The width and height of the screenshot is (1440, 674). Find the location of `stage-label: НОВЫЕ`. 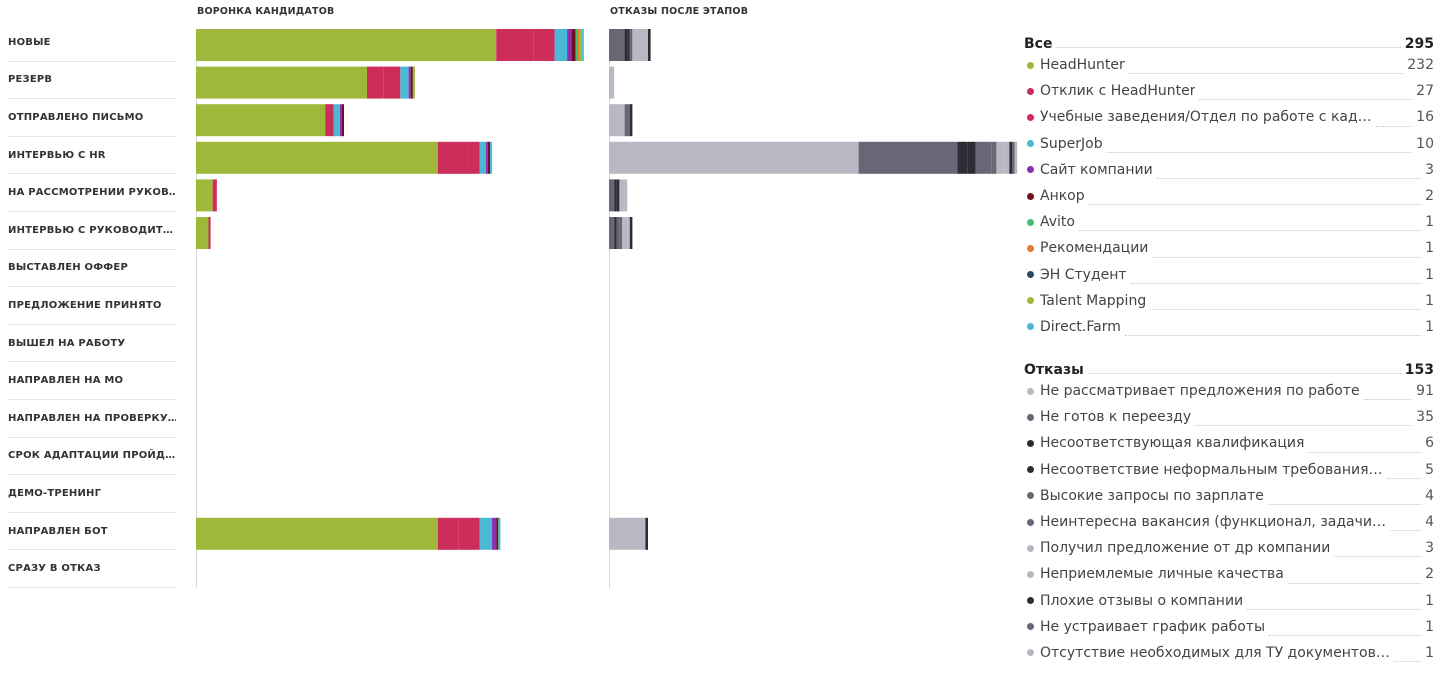

stage-label: НОВЫЕ is located at coordinates (92, 43).